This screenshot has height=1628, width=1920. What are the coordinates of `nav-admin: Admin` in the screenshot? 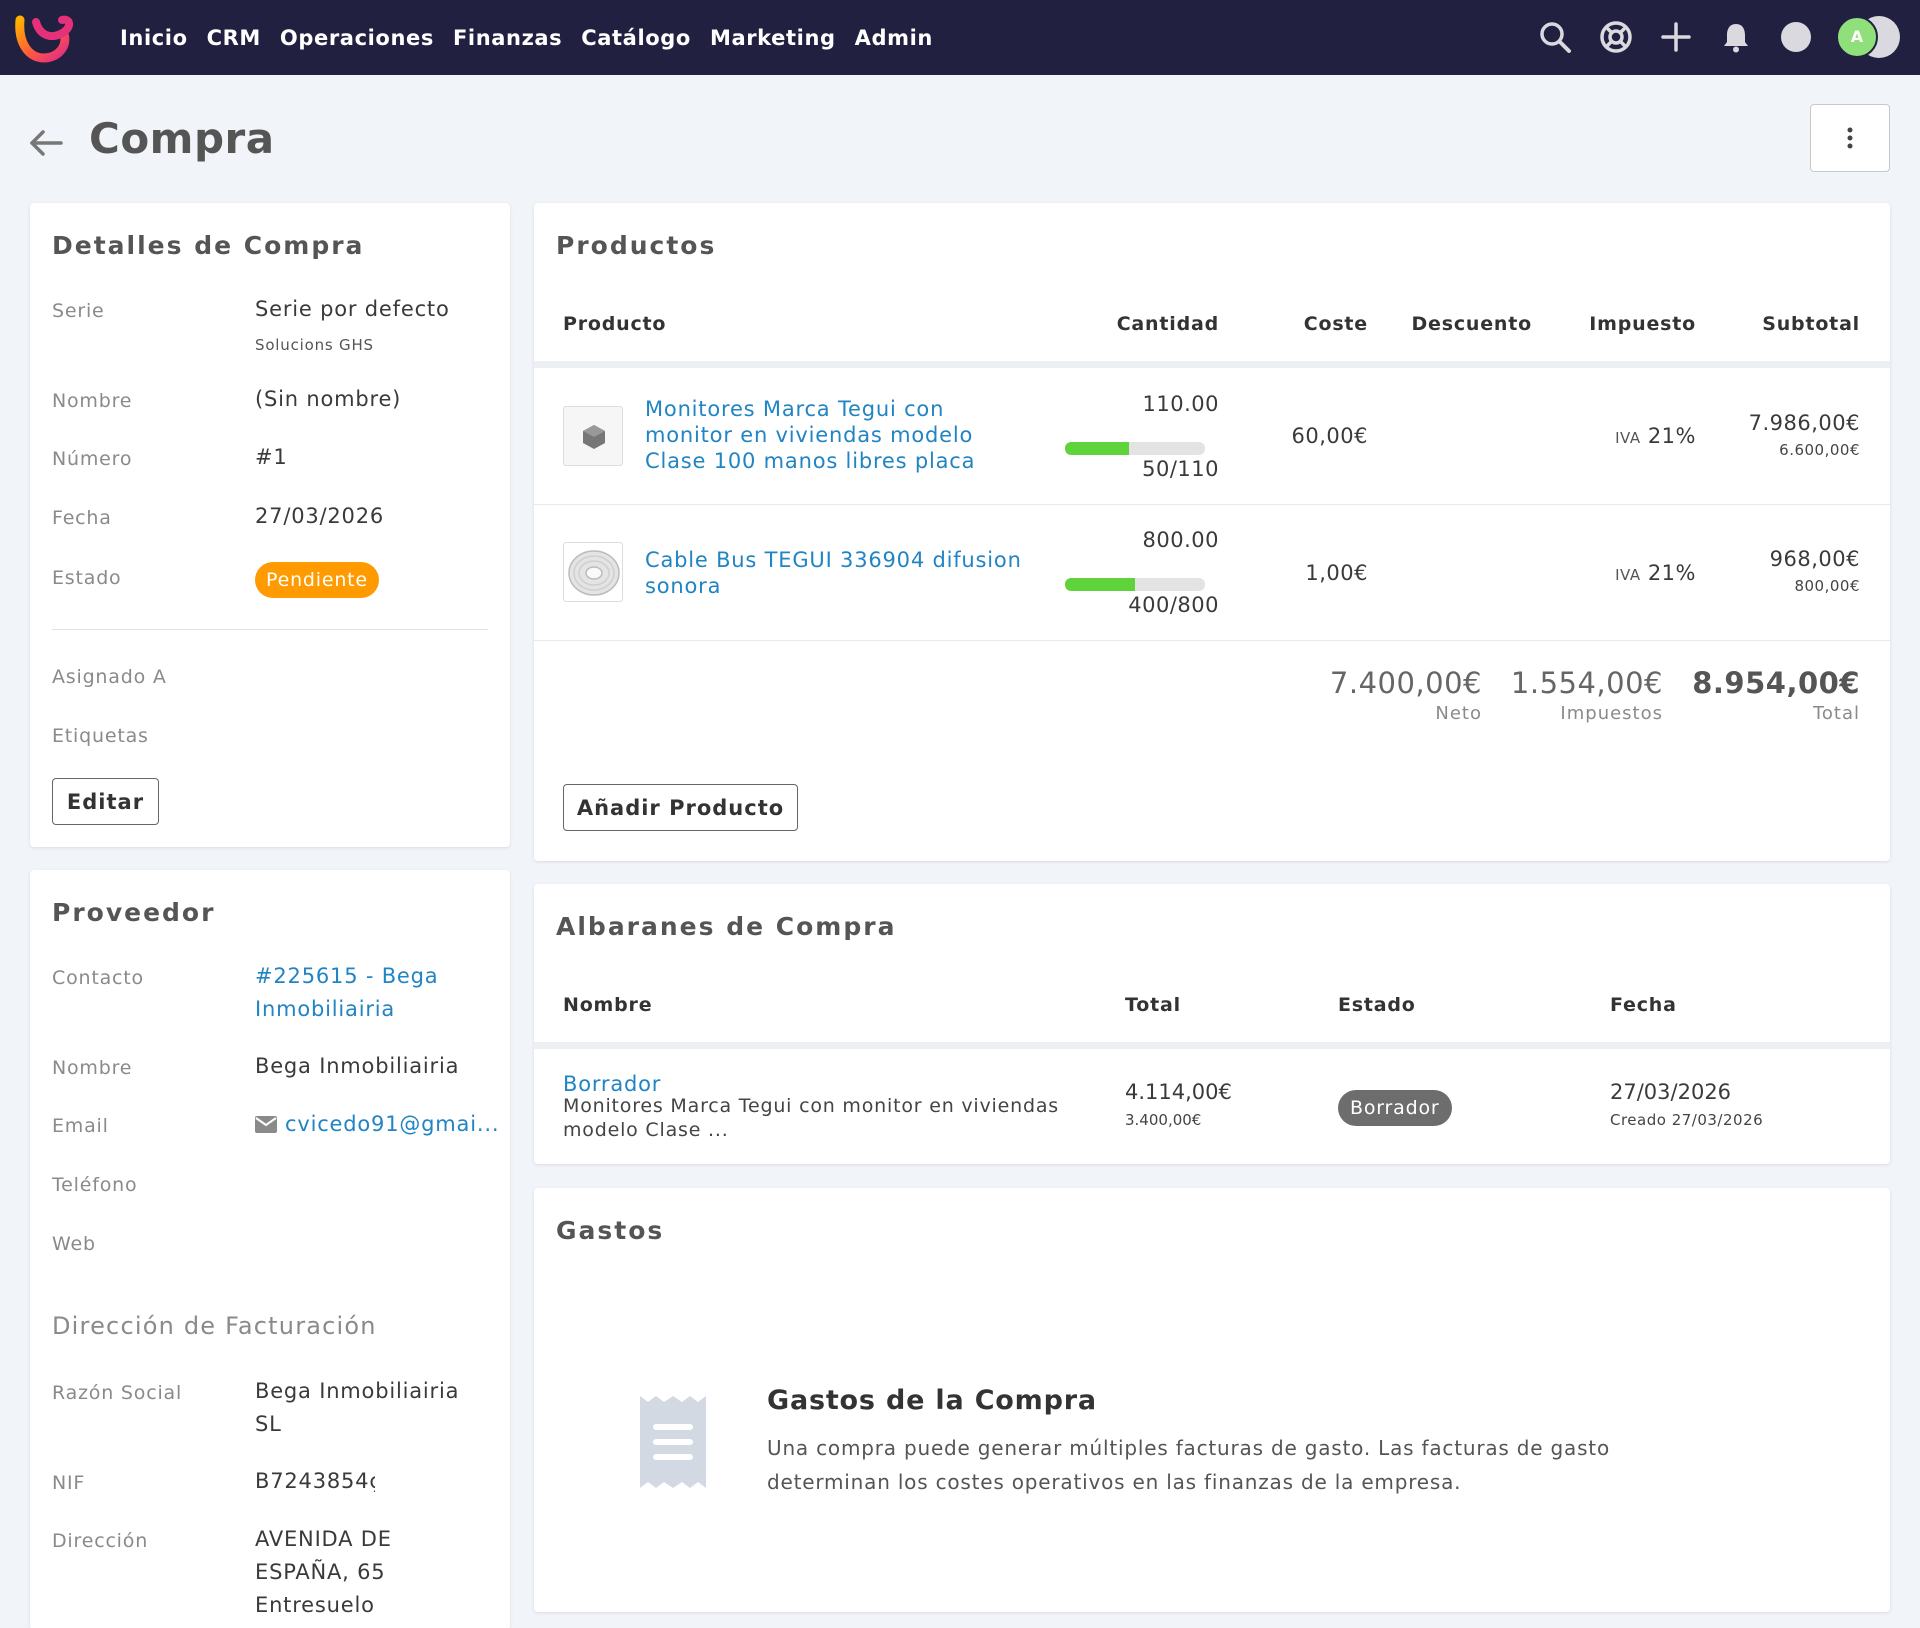 It's located at (893, 37).